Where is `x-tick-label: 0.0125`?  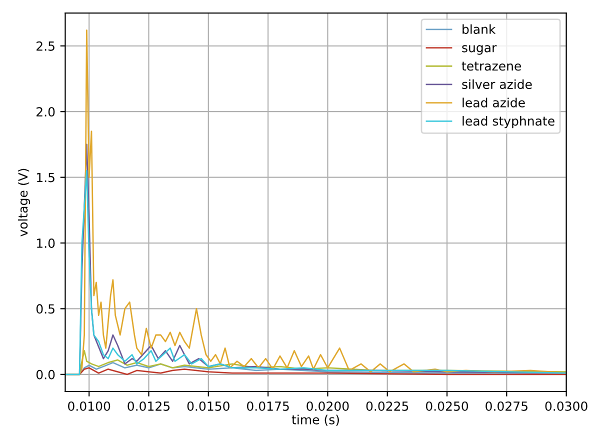 x-tick-label: 0.0125 is located at coordinates (149, 406).